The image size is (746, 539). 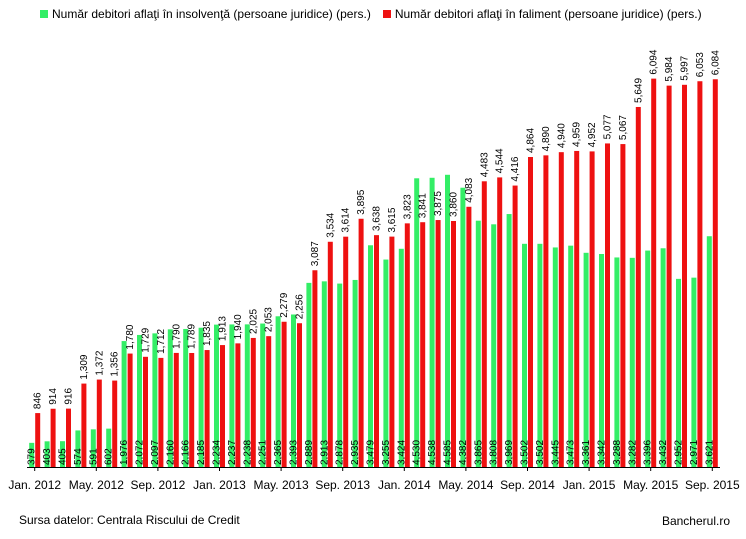 What do you see at coordinates (669, 68) in the screenshot?
I see `data-label-faliment: 5,984` at bounding box center [669, 68].